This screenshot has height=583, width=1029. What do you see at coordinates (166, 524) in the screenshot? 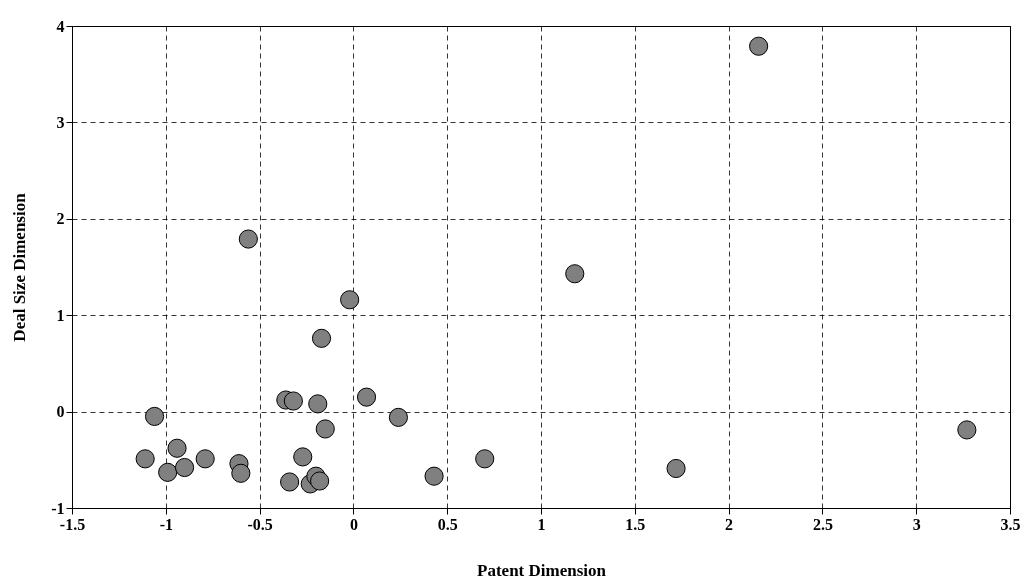
I see `x-tick-label: -1` at bounding box center [166, 524].